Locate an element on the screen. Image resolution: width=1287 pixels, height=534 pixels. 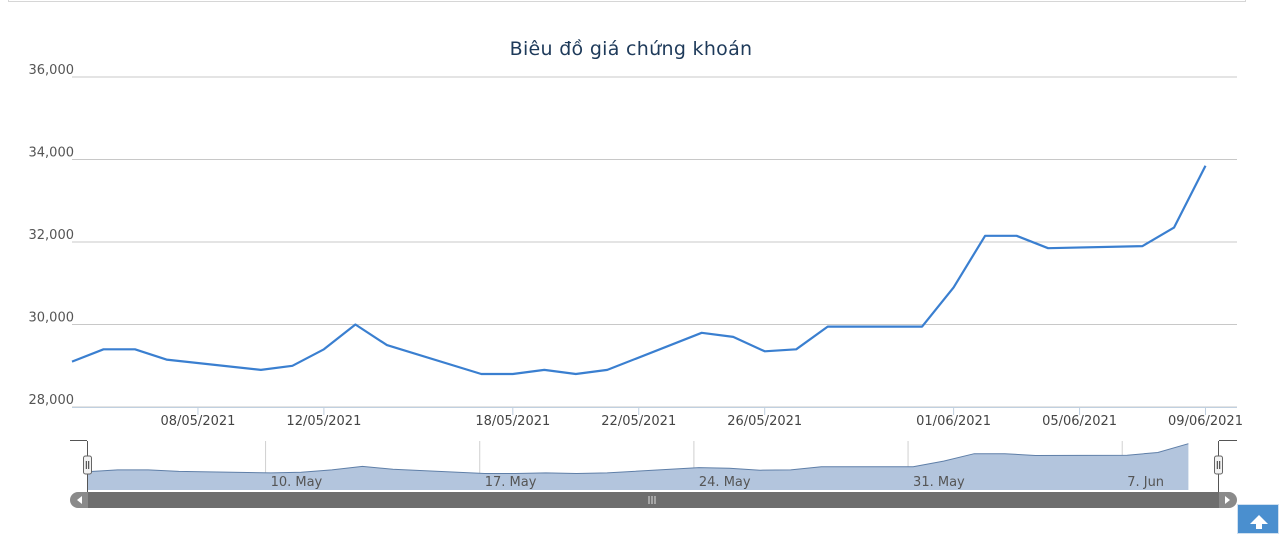
x-tick-label: 08/05/2021 is located at coordinates (197, 421).